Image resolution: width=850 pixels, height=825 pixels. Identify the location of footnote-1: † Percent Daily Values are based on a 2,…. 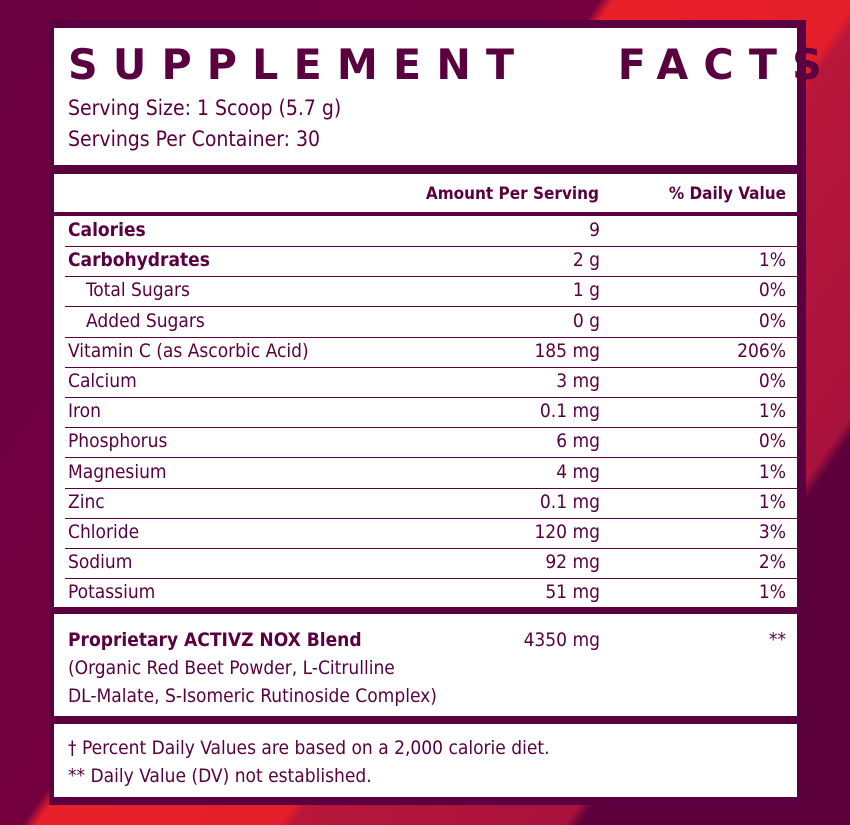
(309, 748).